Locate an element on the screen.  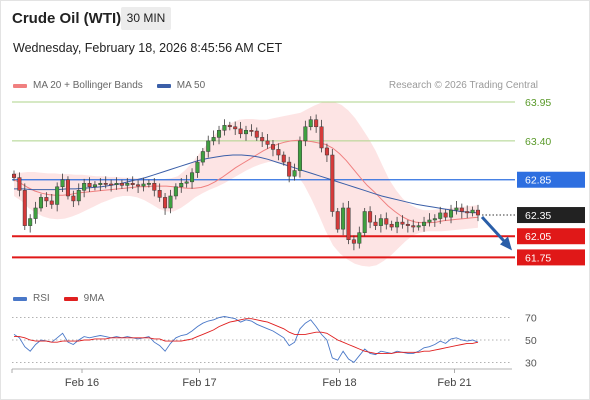
x-tick-label: Feb 16 is located at coordinates (82, 383).